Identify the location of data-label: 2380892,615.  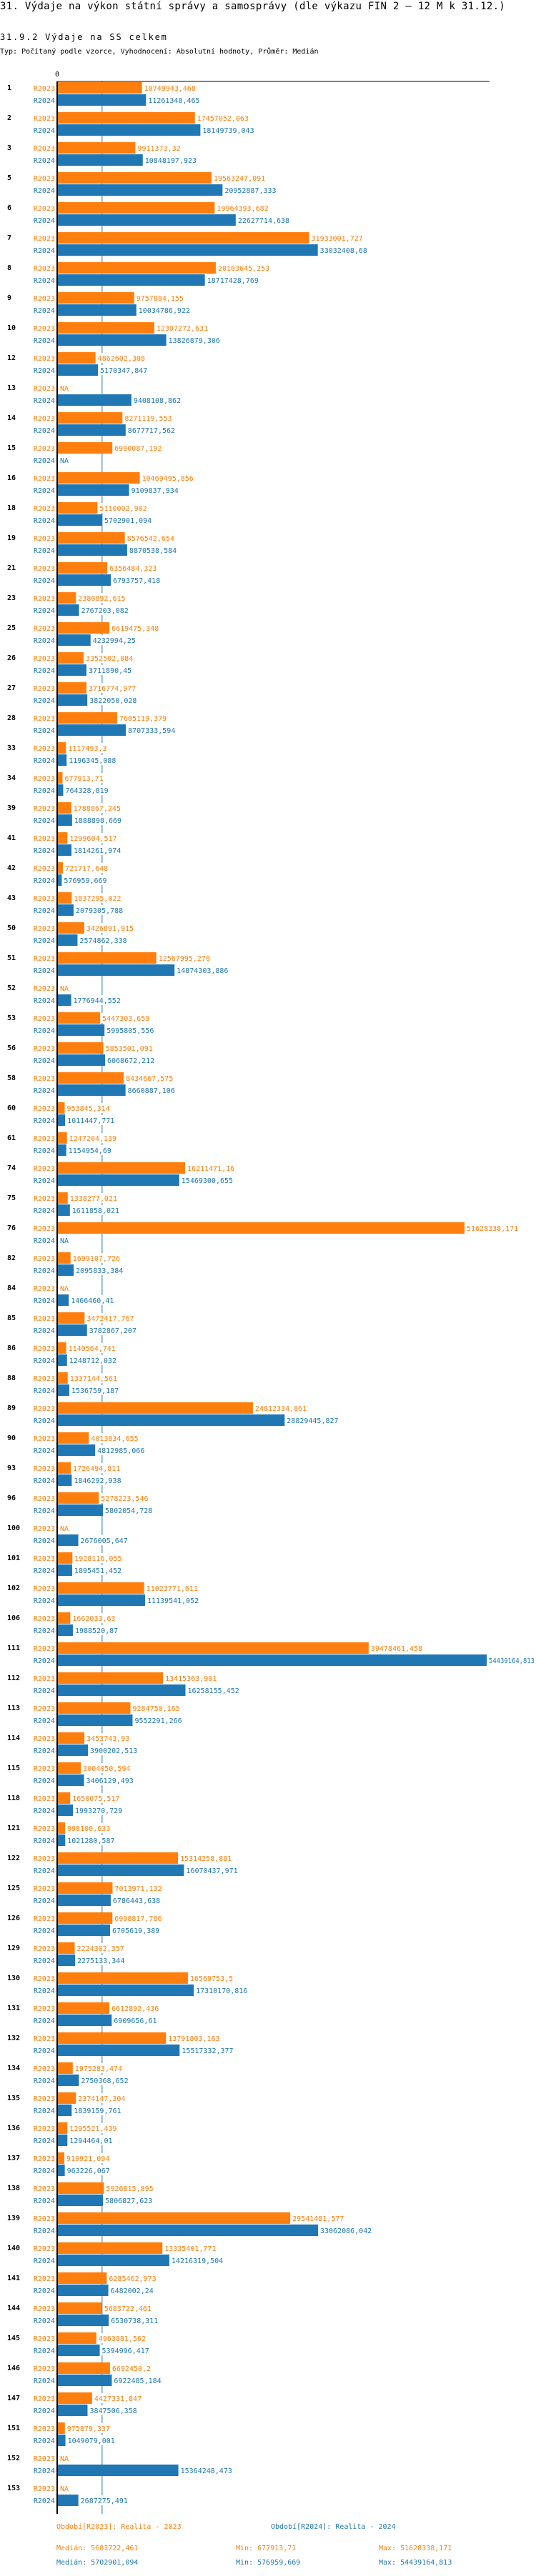
(102, 599).